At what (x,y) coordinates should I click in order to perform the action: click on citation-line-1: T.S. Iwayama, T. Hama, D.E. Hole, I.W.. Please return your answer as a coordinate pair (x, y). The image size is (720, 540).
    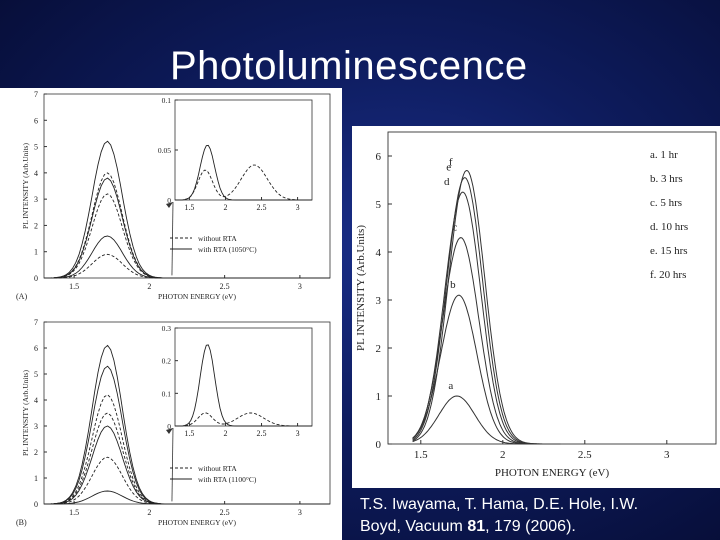
    Looking at the image, I should click on (499, 504).